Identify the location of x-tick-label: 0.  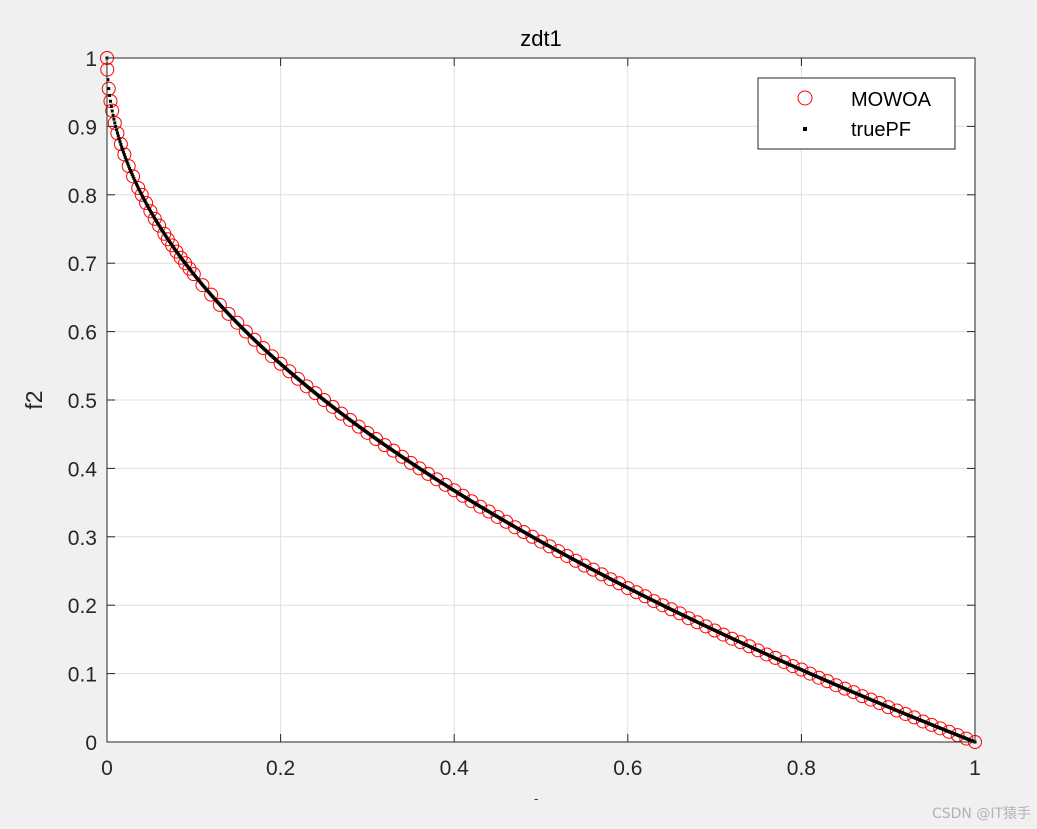
(107, 768).